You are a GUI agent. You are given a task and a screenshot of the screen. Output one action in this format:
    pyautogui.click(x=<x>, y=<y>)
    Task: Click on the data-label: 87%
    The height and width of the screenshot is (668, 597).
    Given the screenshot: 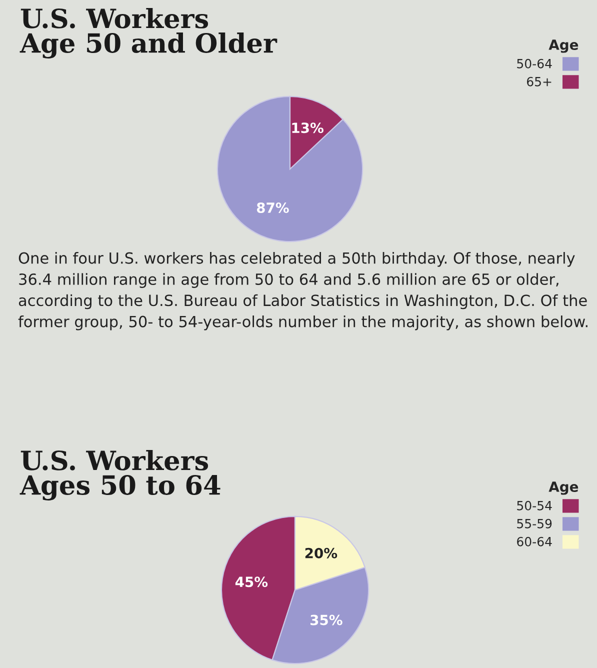 What is the action you would take?
    pyautogui.click(x=272, y=207)
    